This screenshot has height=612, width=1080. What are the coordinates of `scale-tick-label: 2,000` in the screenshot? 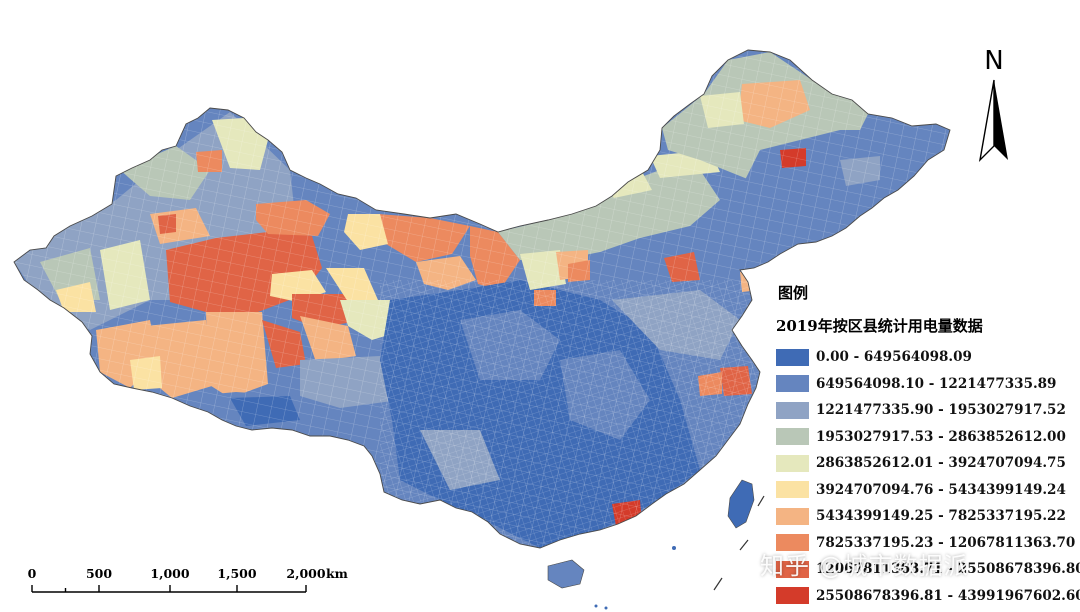 It's located at (306, 573).